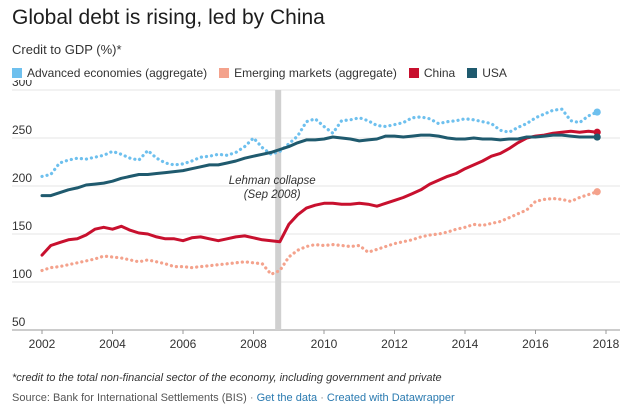  I want to click on series-end-point-usa, so click(597, 137).